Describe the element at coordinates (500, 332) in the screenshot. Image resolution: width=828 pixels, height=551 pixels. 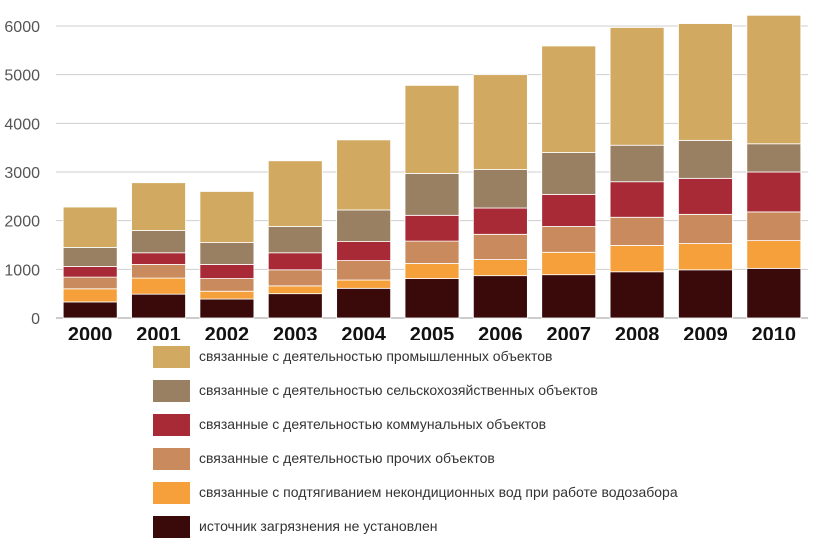
I see `x-tick-label: 2006` at that location.